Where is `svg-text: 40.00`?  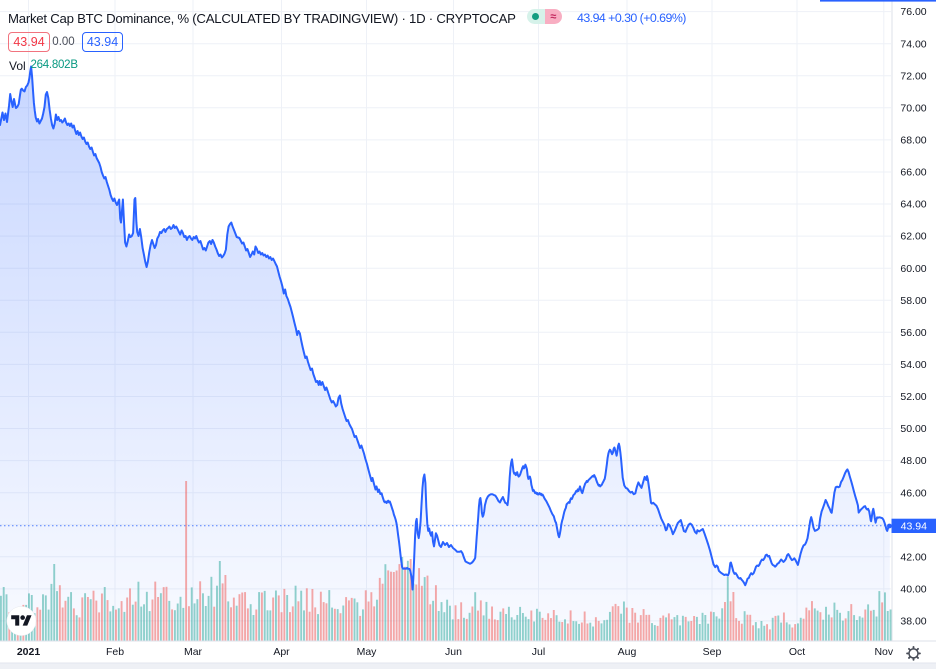 svg-text: 40.00 is located at coordinates (913, 590).